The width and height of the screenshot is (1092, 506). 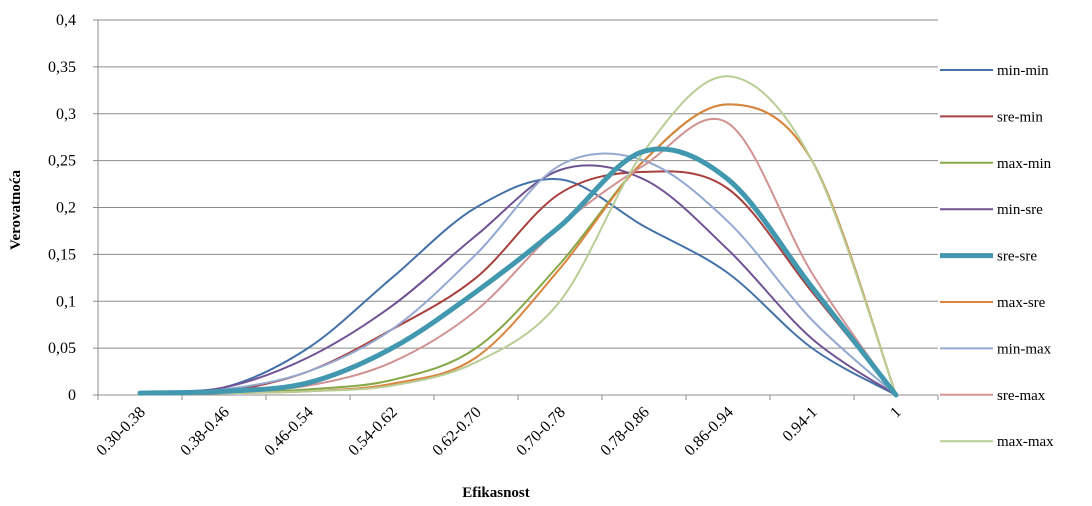 I want to click on y-axis-title: Verovatnoća, so click(x=16, y=210).